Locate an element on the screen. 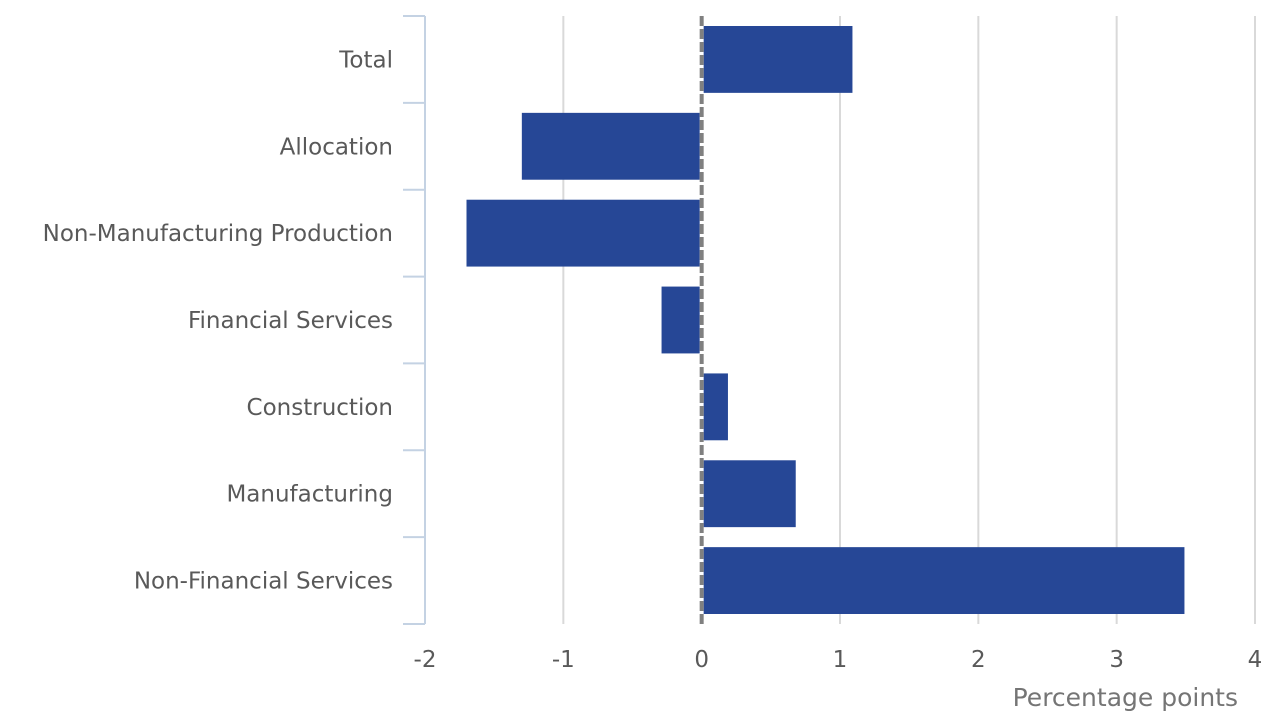 The image size is (1265, 711). category-label: Total is located at coordinates (365, 60).